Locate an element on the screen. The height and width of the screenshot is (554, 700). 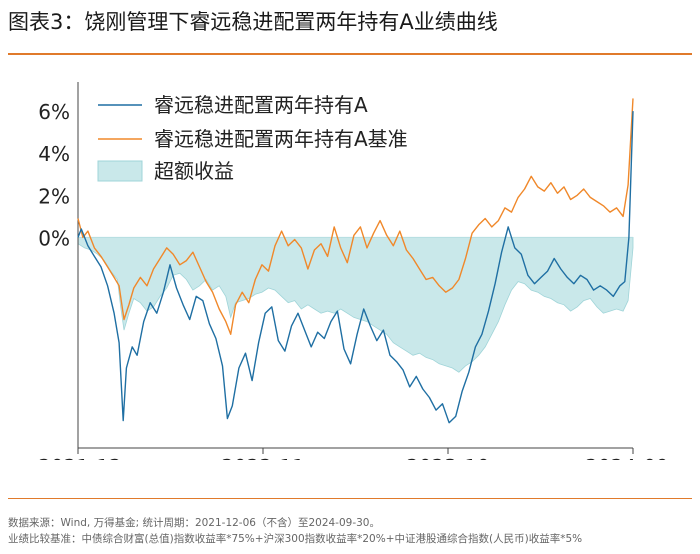
y-tick-label: 6% is located at coordinates (54, 112).